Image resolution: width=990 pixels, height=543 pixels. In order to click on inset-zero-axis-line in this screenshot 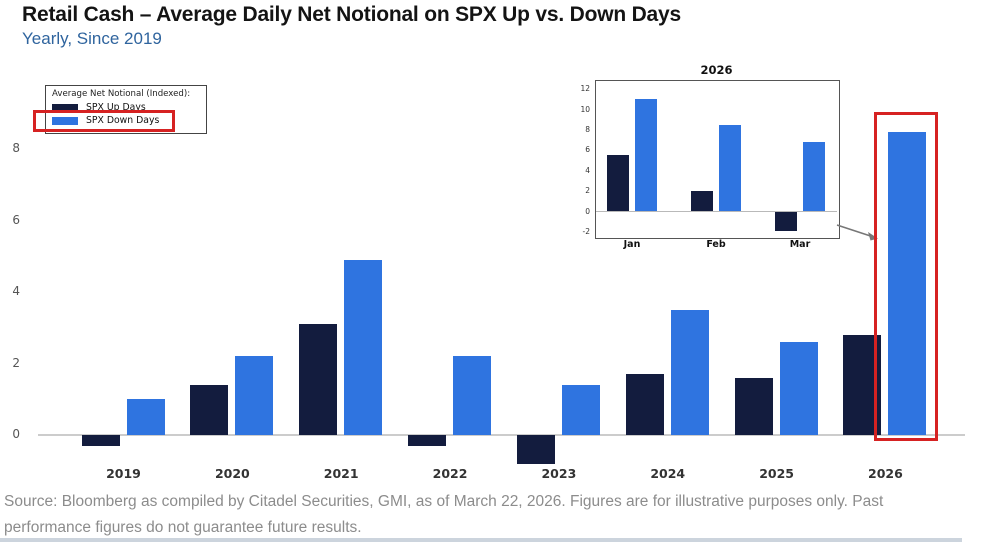, I will do `click(716, 211)`.